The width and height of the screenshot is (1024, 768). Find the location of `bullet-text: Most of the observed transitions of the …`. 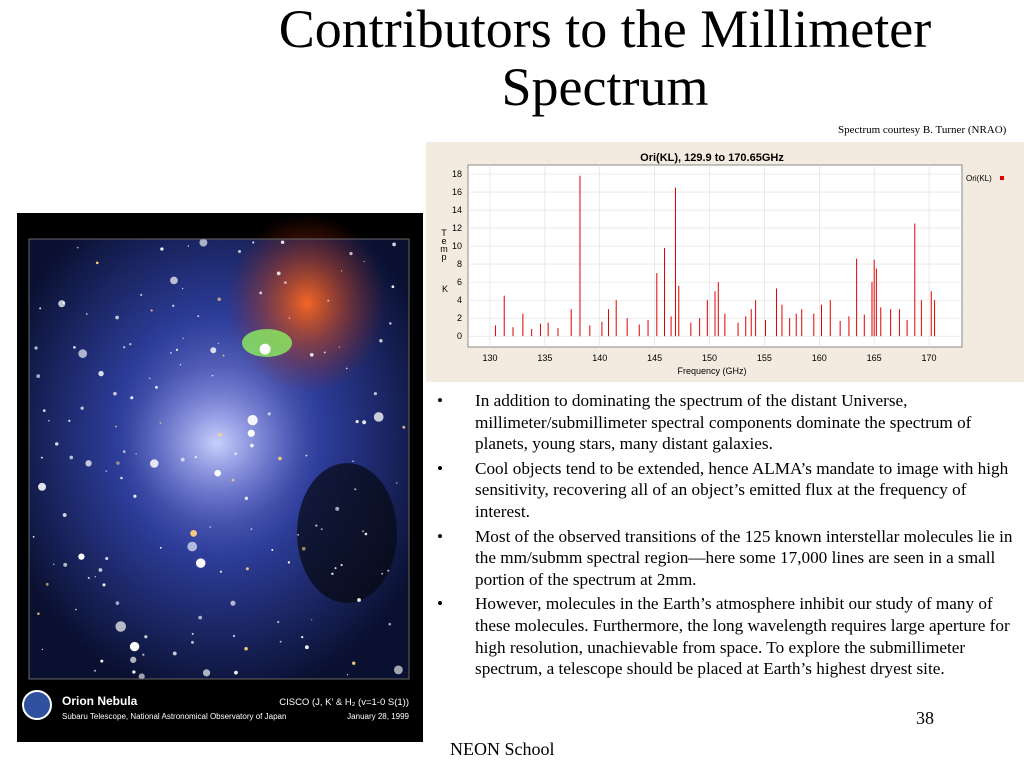

bullet-text: Most of the observed transitions of the … is located at coordinates (744, 557).